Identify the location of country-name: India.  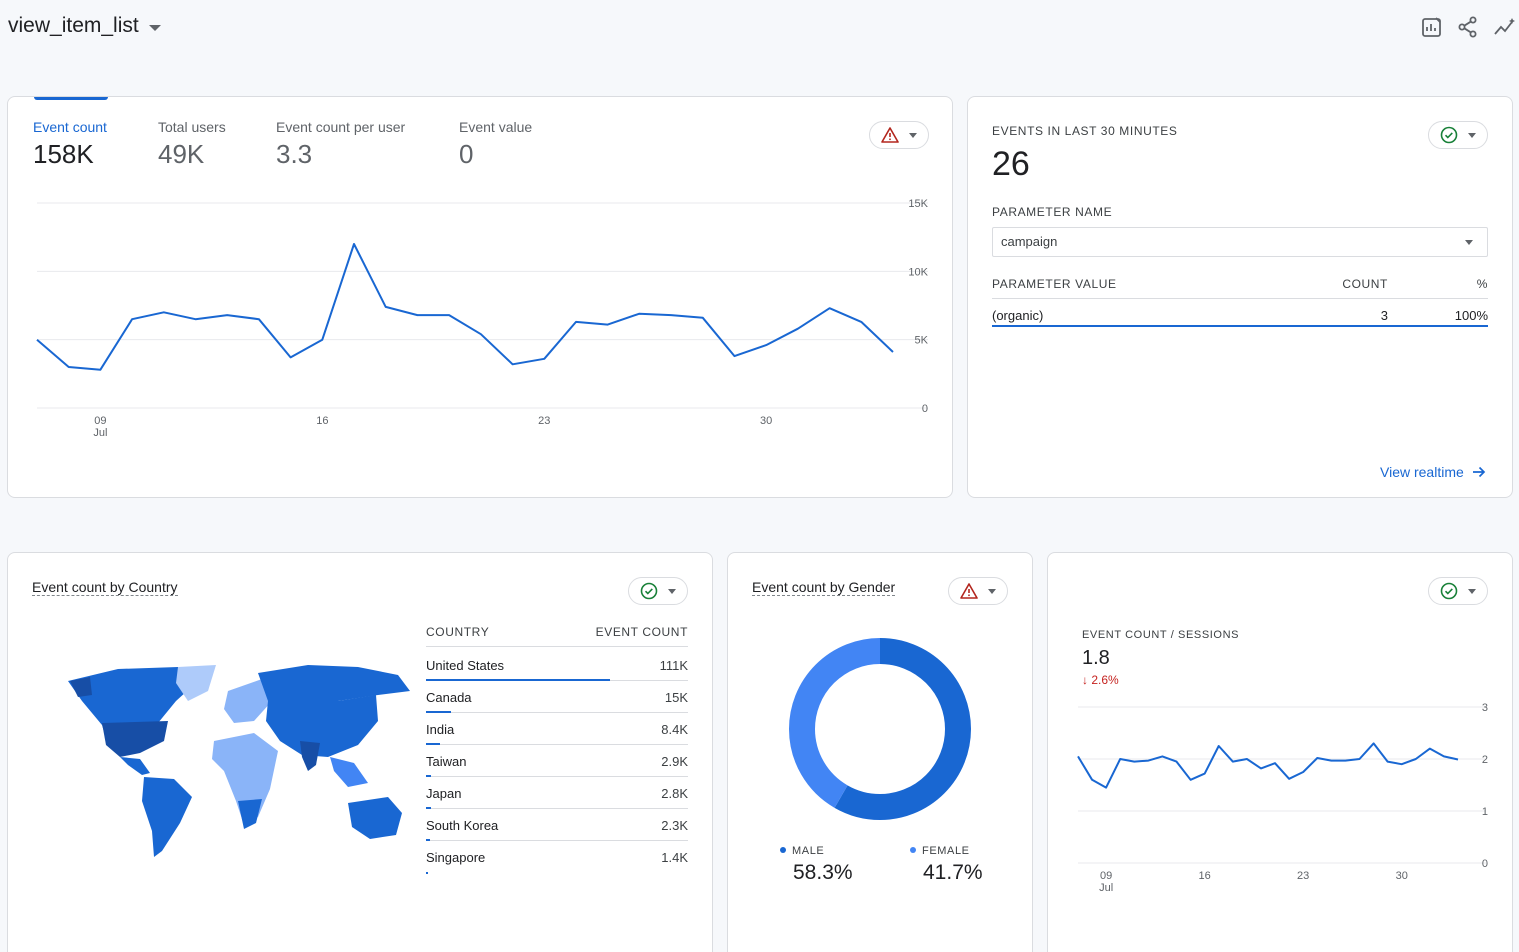
(440, 729).